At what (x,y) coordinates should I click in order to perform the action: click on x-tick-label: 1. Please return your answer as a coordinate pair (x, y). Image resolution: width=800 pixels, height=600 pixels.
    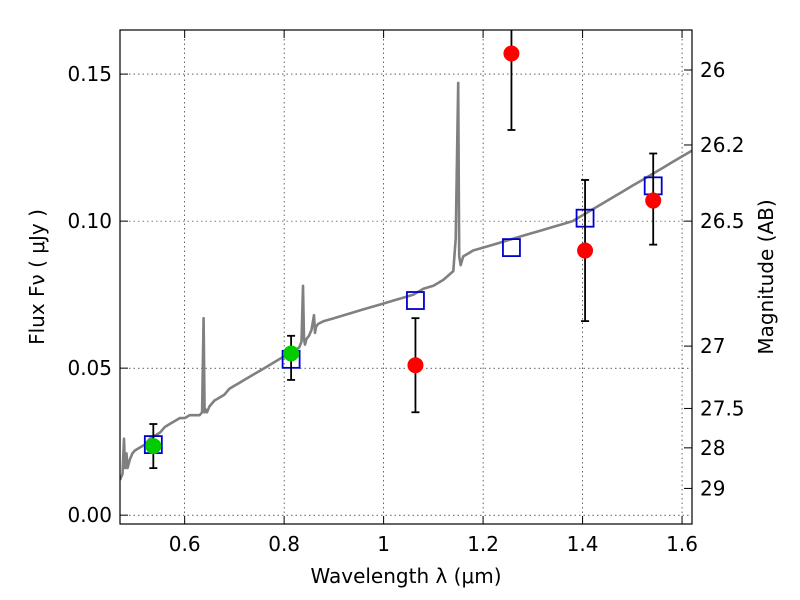
    Looking at the image, I should click on (383, 544).